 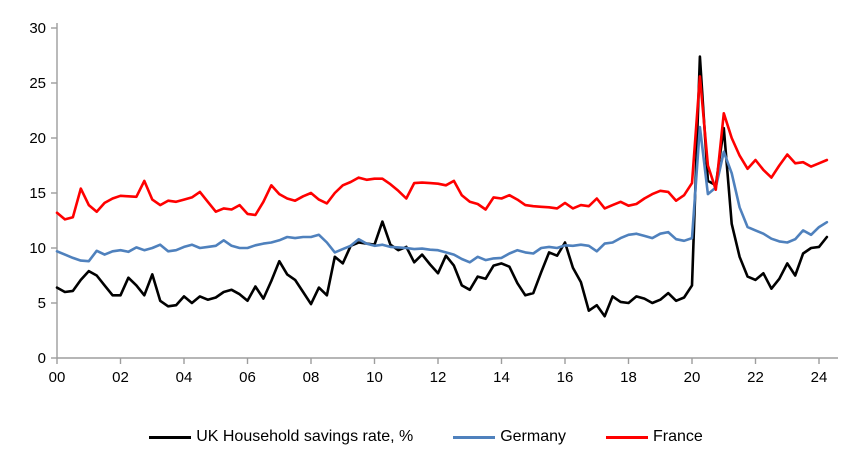 I want to click on y-axis-tick-label: 25, so click(x=37, y=83).